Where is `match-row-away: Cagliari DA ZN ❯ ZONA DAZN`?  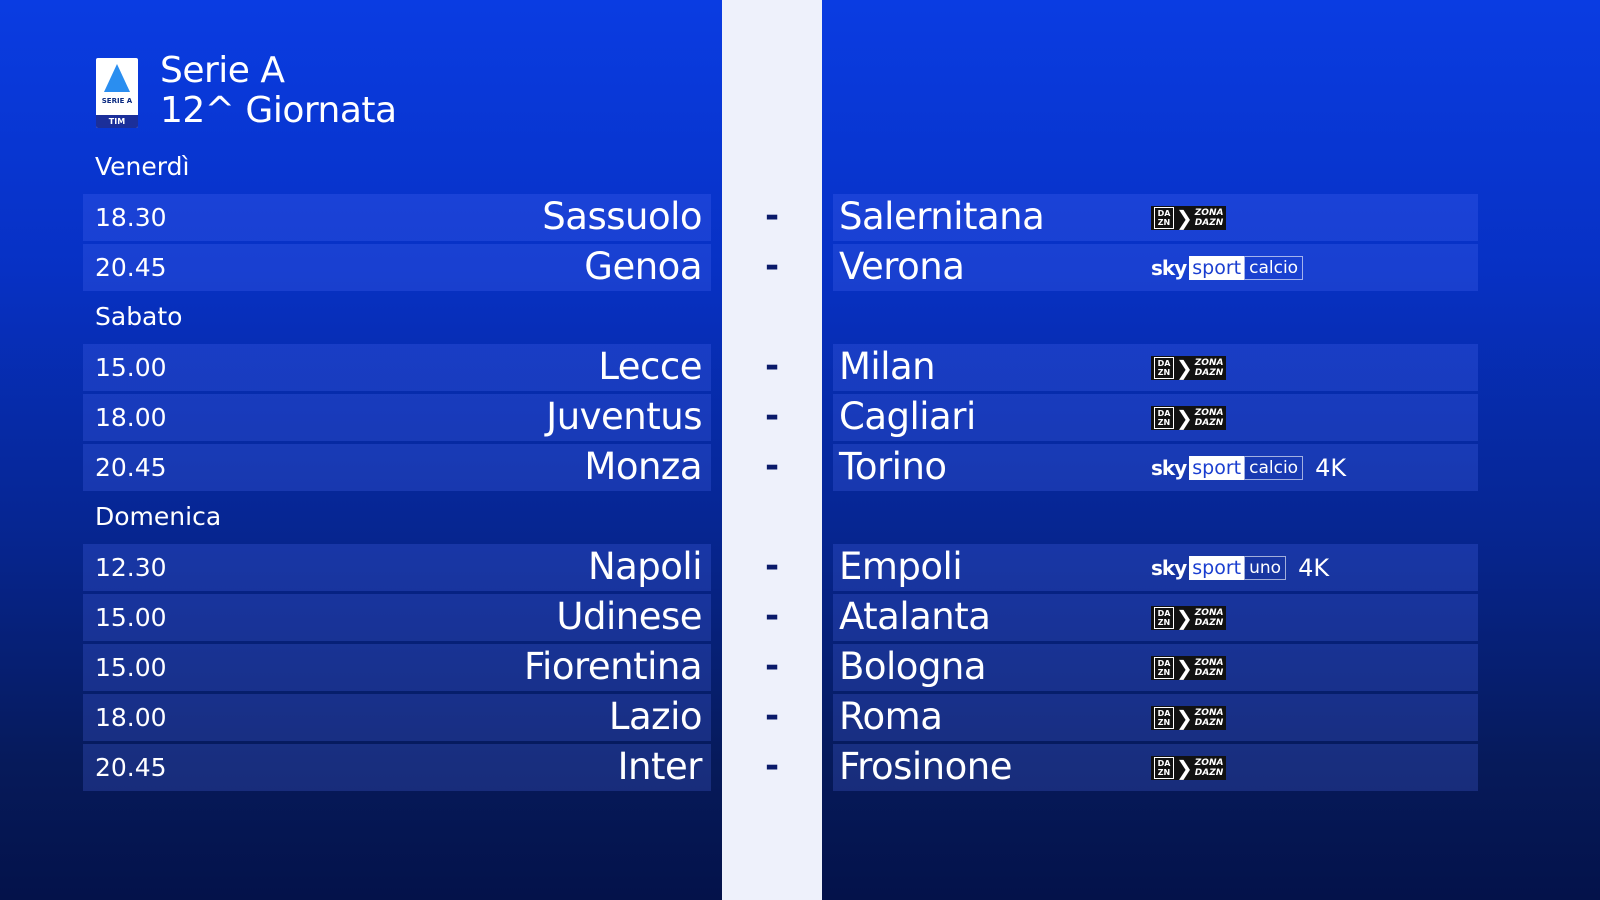
match-row-away: Cagliari DA ZN ❯ ZONA DAZN is located at coordinates (1155, 417).